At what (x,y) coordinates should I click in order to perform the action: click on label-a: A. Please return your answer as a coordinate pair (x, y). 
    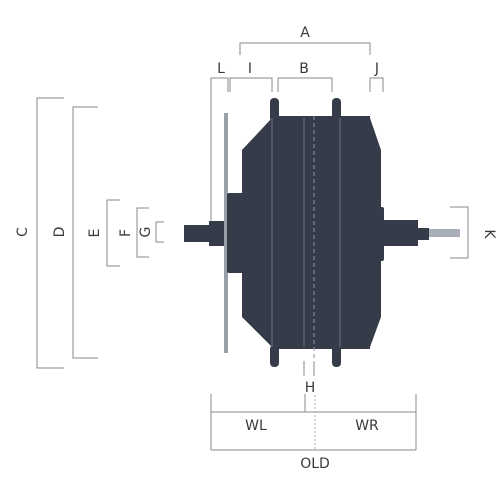
    Looking at the image, I should click on (305, 33).